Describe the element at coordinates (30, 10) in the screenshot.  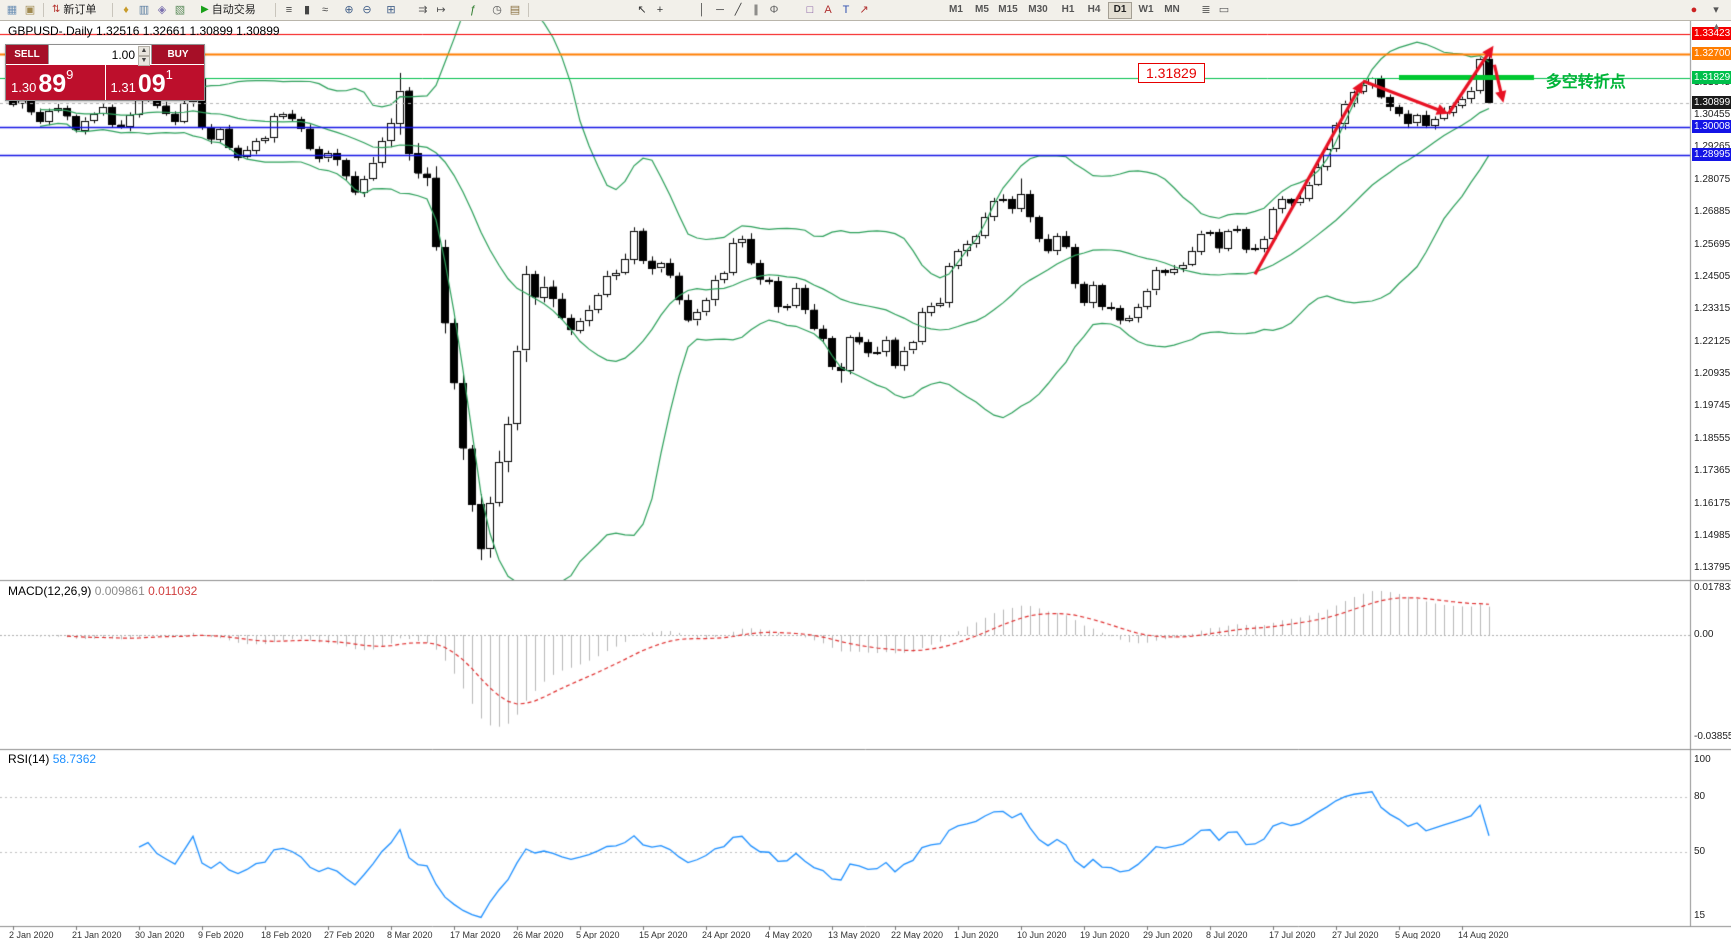
I see `profiles-icon: ▣` at that location.